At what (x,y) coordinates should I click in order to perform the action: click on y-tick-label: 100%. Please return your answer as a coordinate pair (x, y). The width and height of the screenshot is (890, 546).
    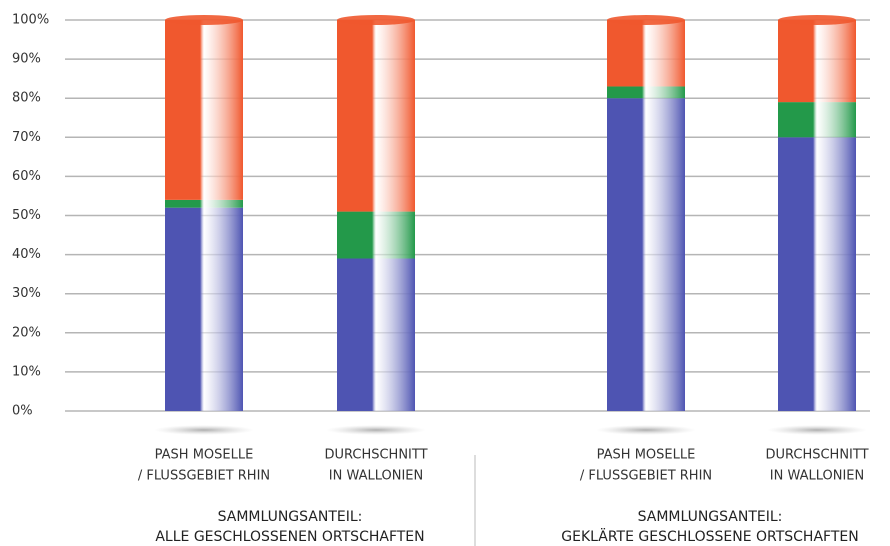
    Looking at the image, I should click on (30, 20).